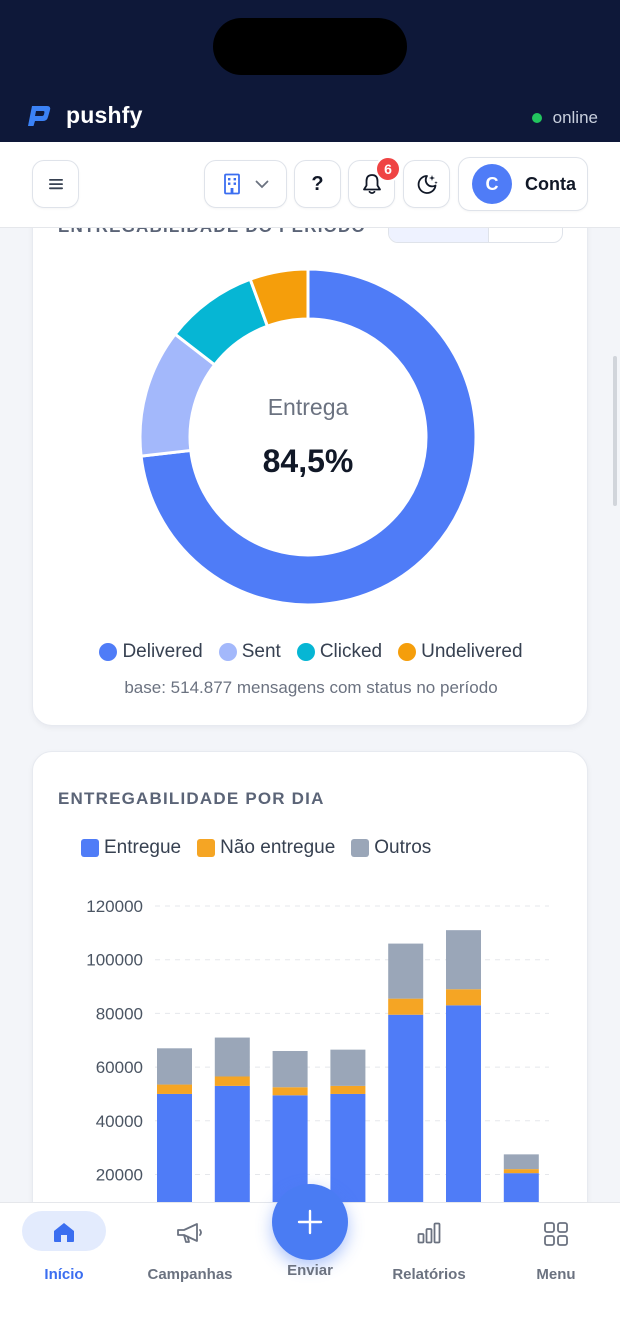 The image size is (620, 1342). I want to click on plus-icon, so click(310, 1222).